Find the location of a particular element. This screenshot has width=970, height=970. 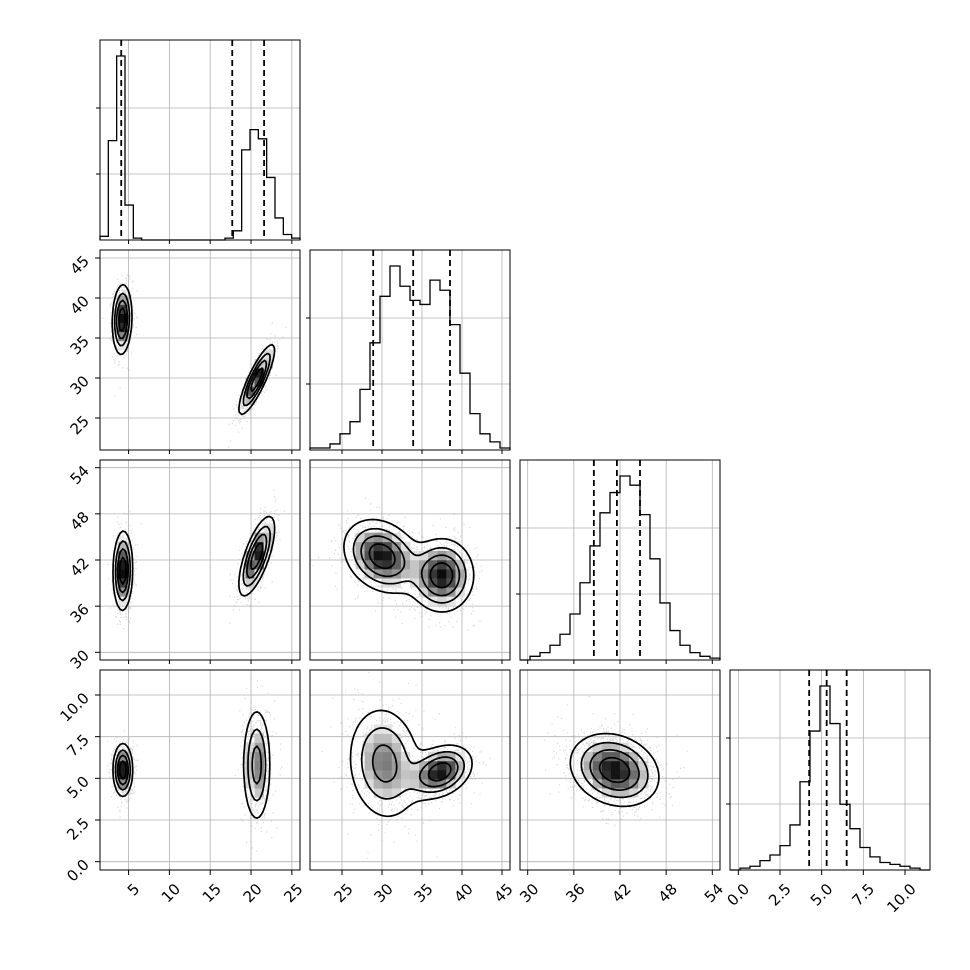

x-tick-label-p2-0: 30 is located at coordinates (529, 893).